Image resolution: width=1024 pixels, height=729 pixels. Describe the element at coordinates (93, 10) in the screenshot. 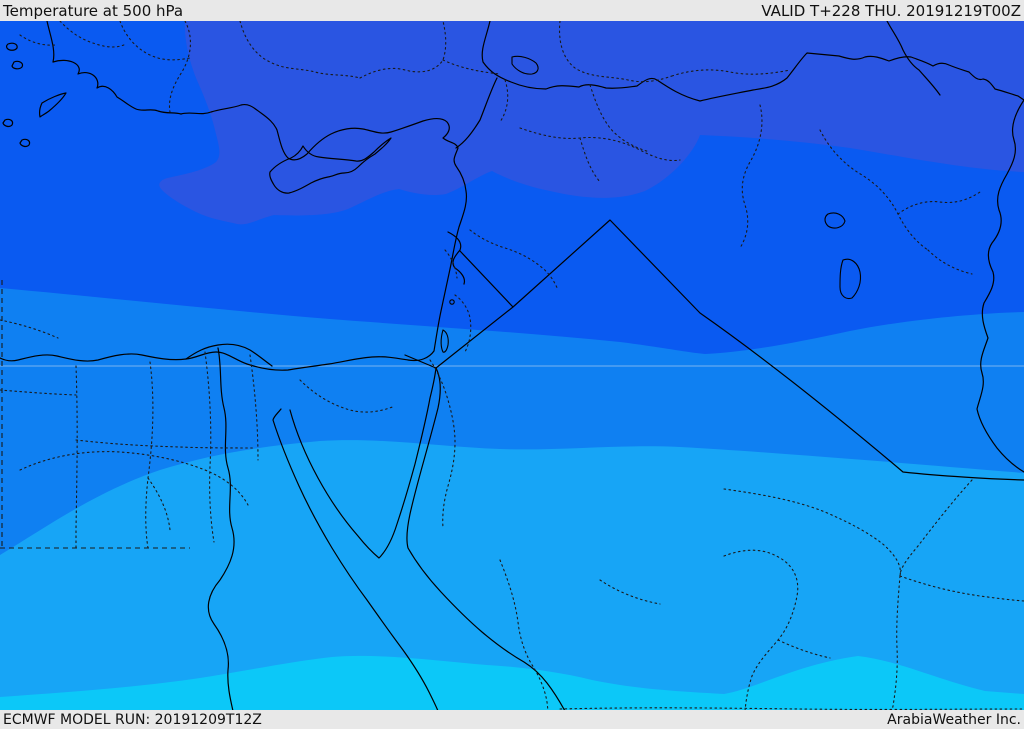

I see `page-title: Temperature at 500 hPa` at that location.